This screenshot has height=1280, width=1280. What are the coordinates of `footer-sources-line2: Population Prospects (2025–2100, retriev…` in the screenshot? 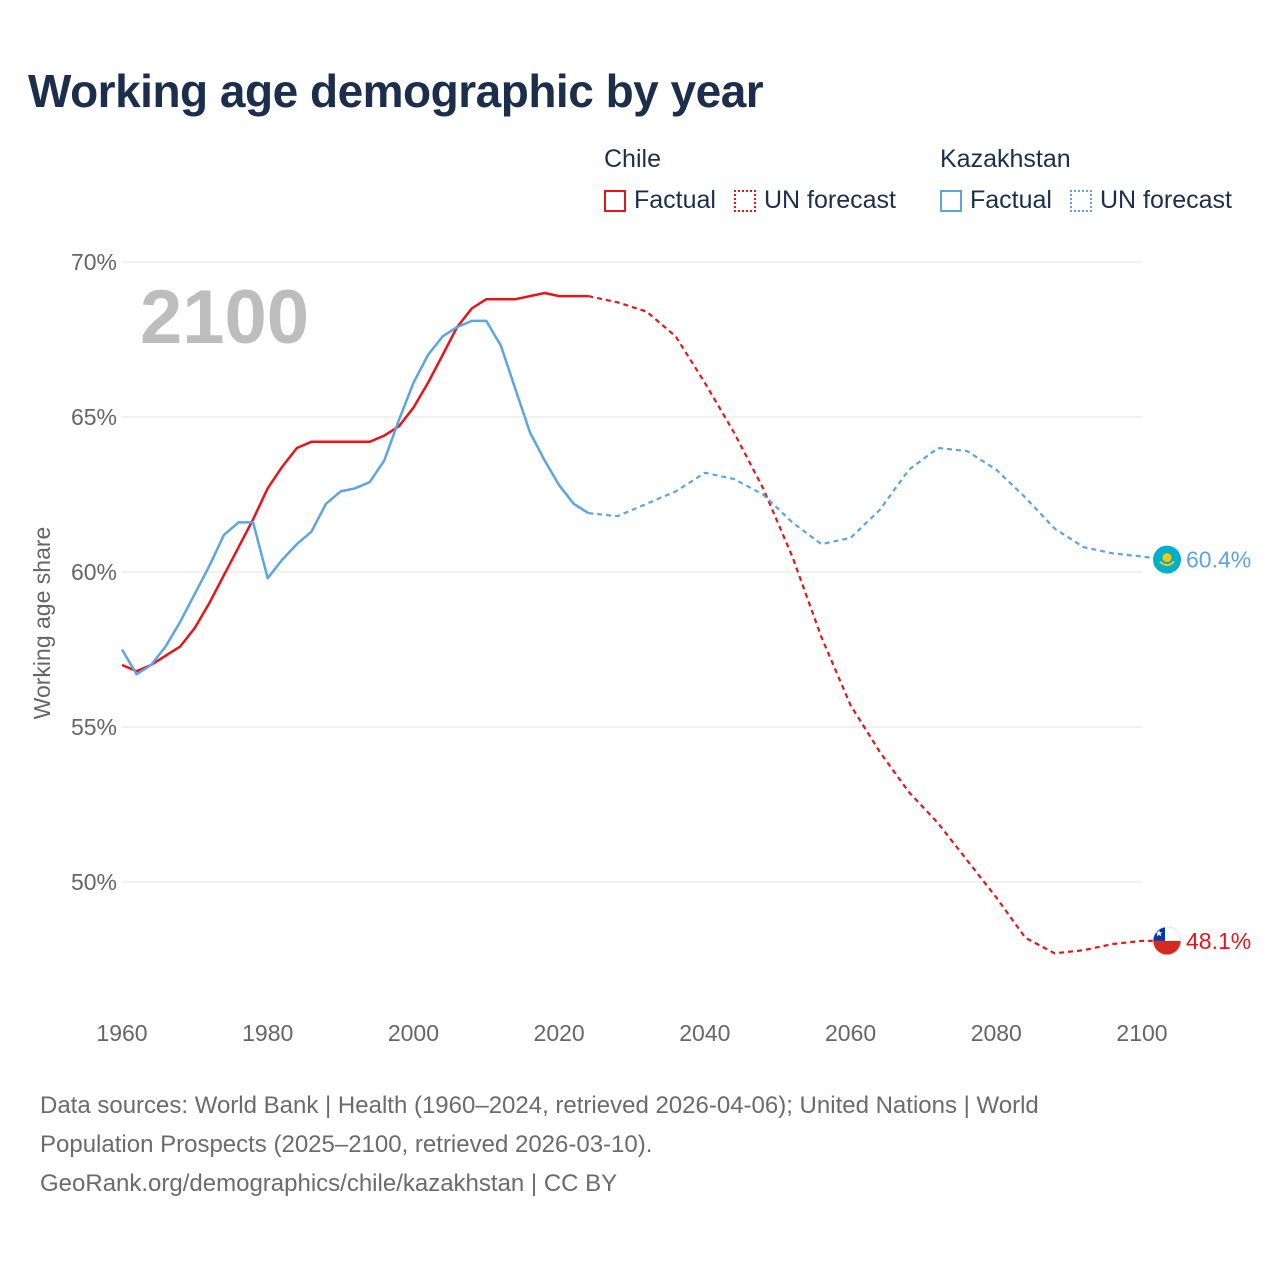 It's located at (346, 1144).